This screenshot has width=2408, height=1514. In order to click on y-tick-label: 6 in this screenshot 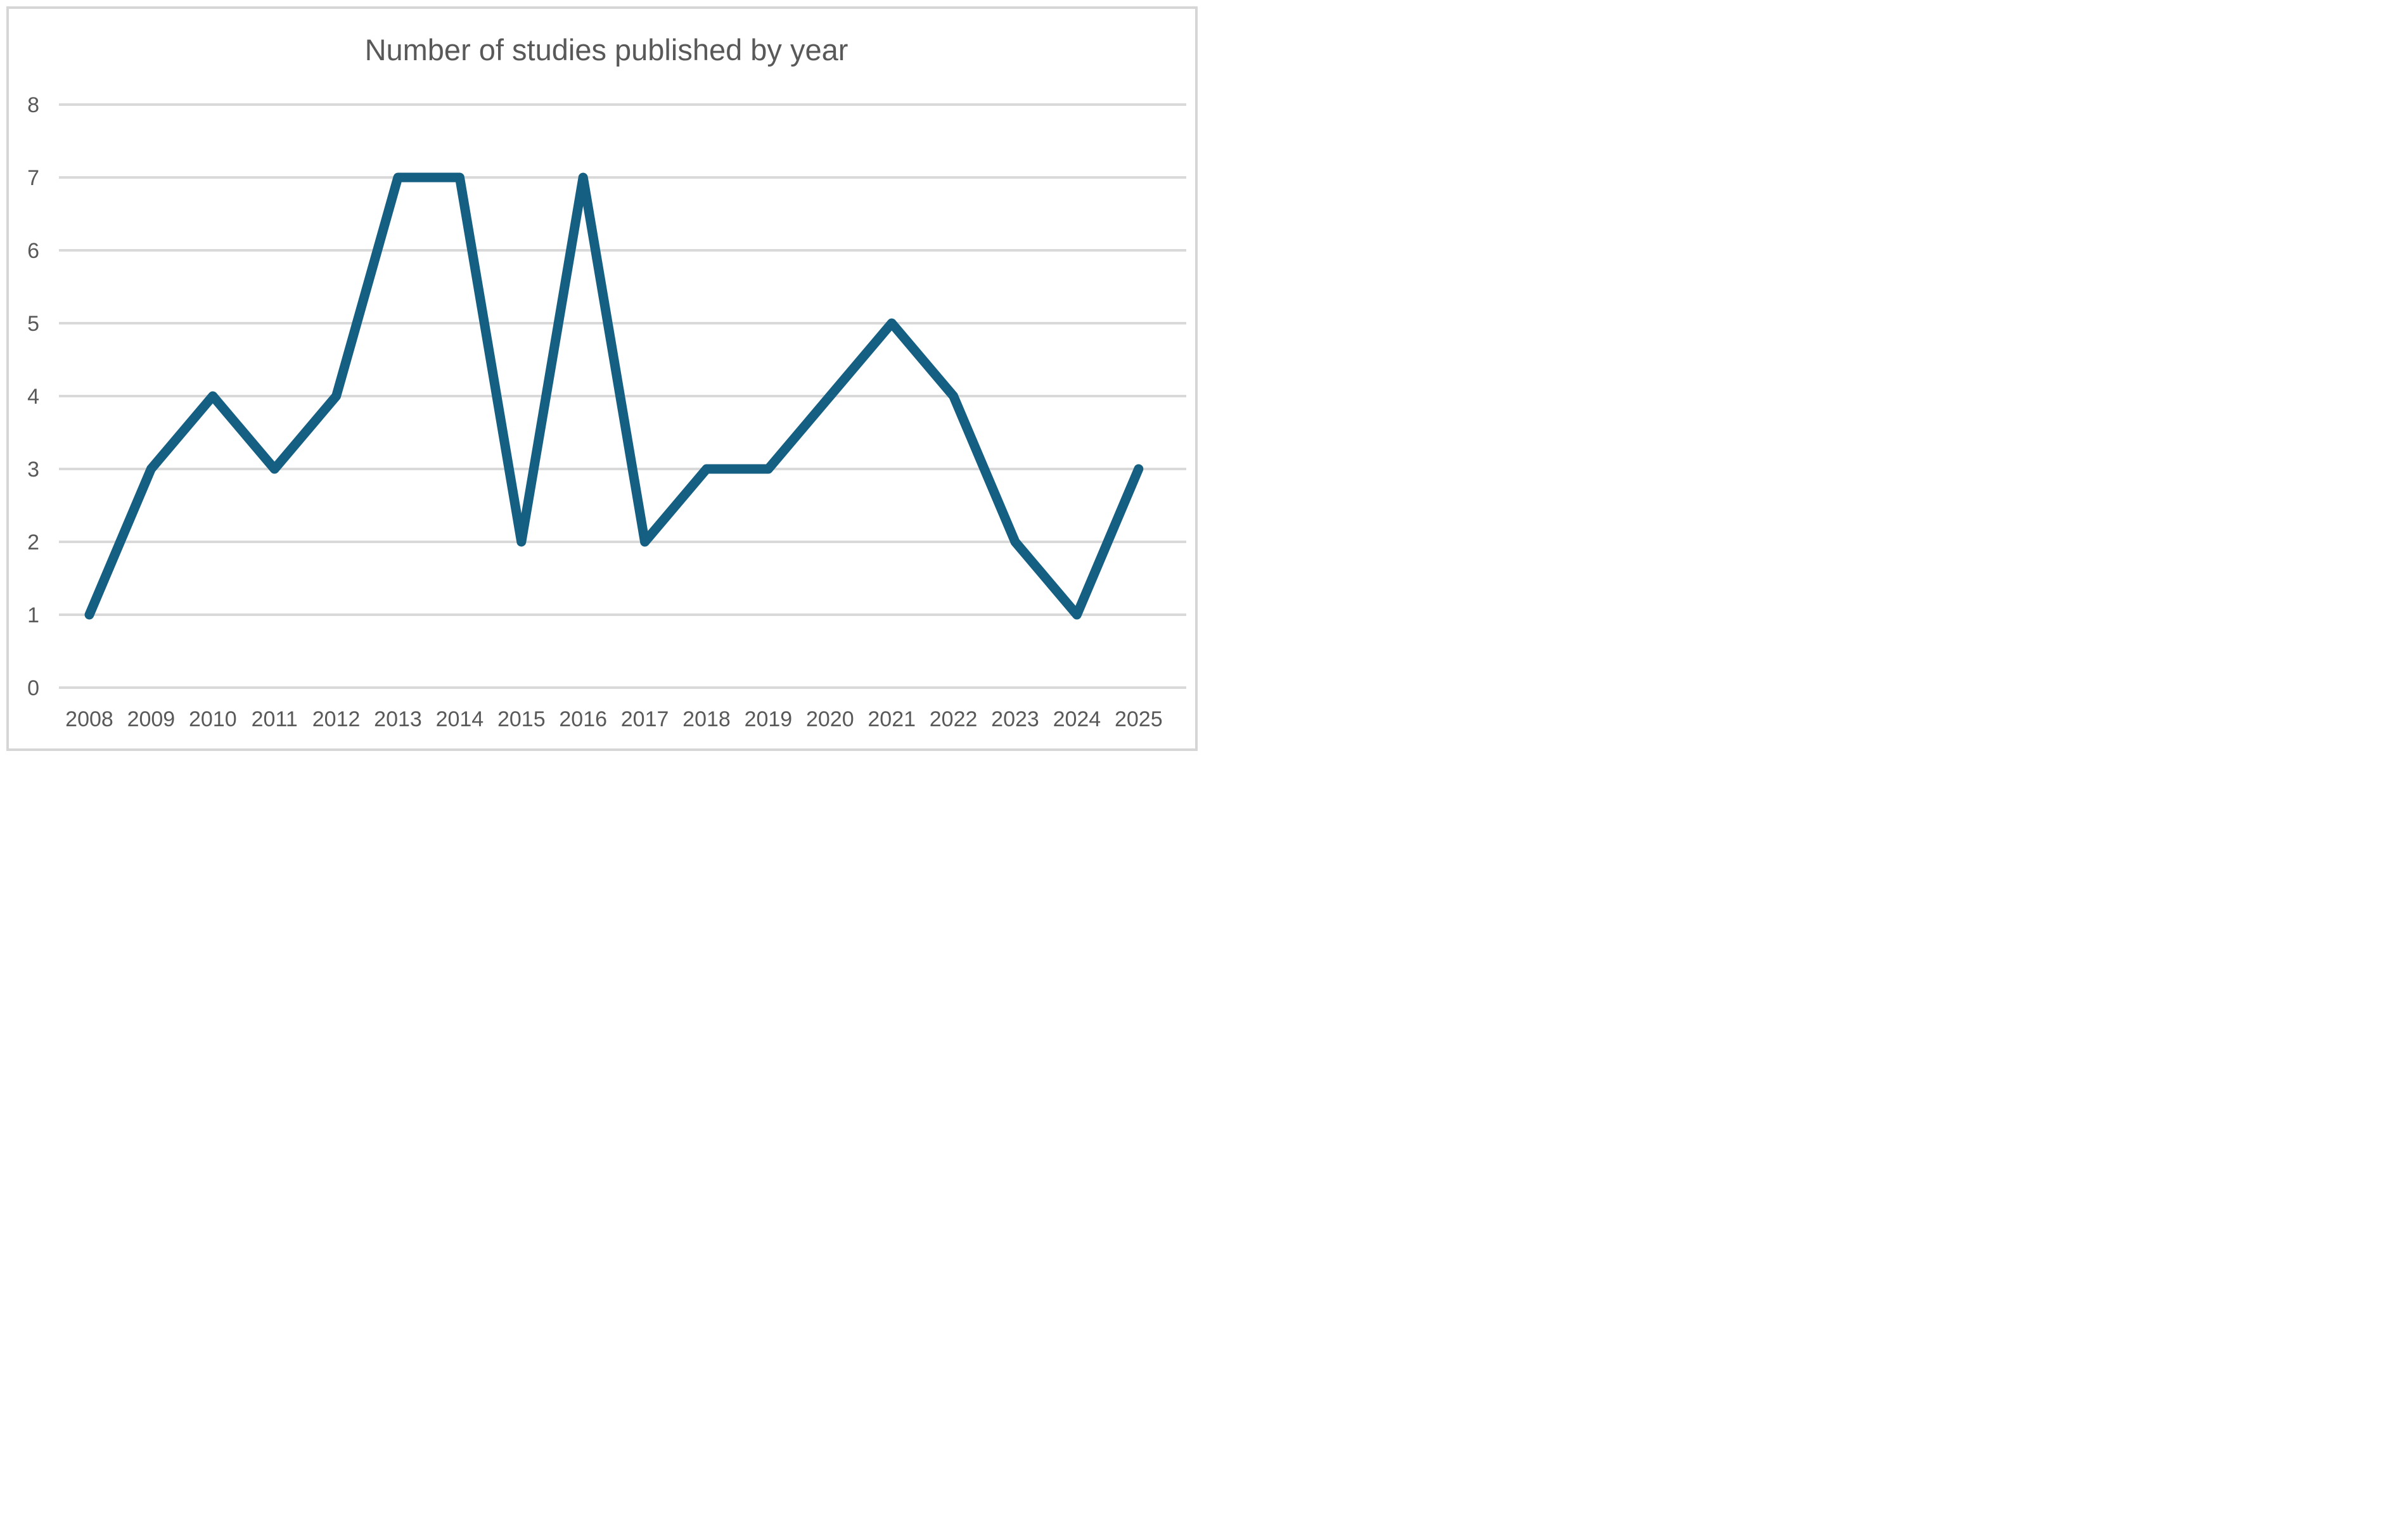, I will do `click(33, 251)`.